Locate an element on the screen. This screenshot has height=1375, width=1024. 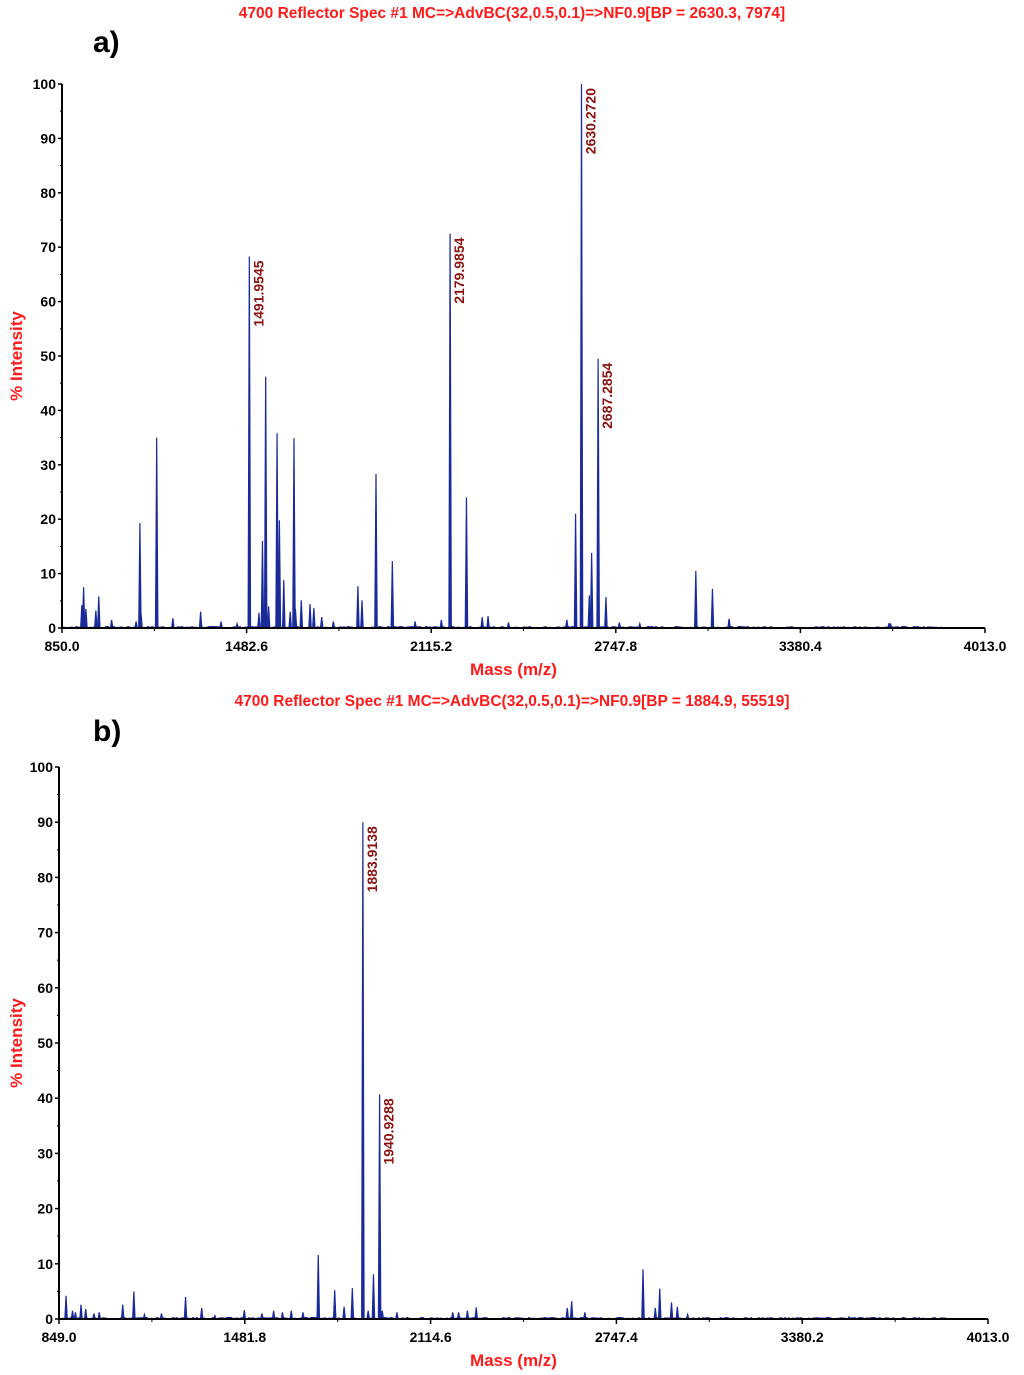
x-tick-label: 2114.6 is located at coordinates (431, 1337).